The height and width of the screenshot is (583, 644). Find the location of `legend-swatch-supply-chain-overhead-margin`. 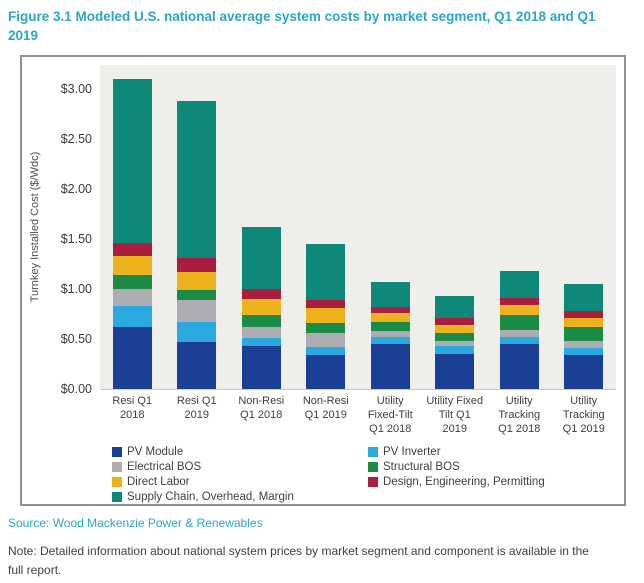

legend-swatch-supply-chain-overhead-margin is located at coordinates (117, 496).